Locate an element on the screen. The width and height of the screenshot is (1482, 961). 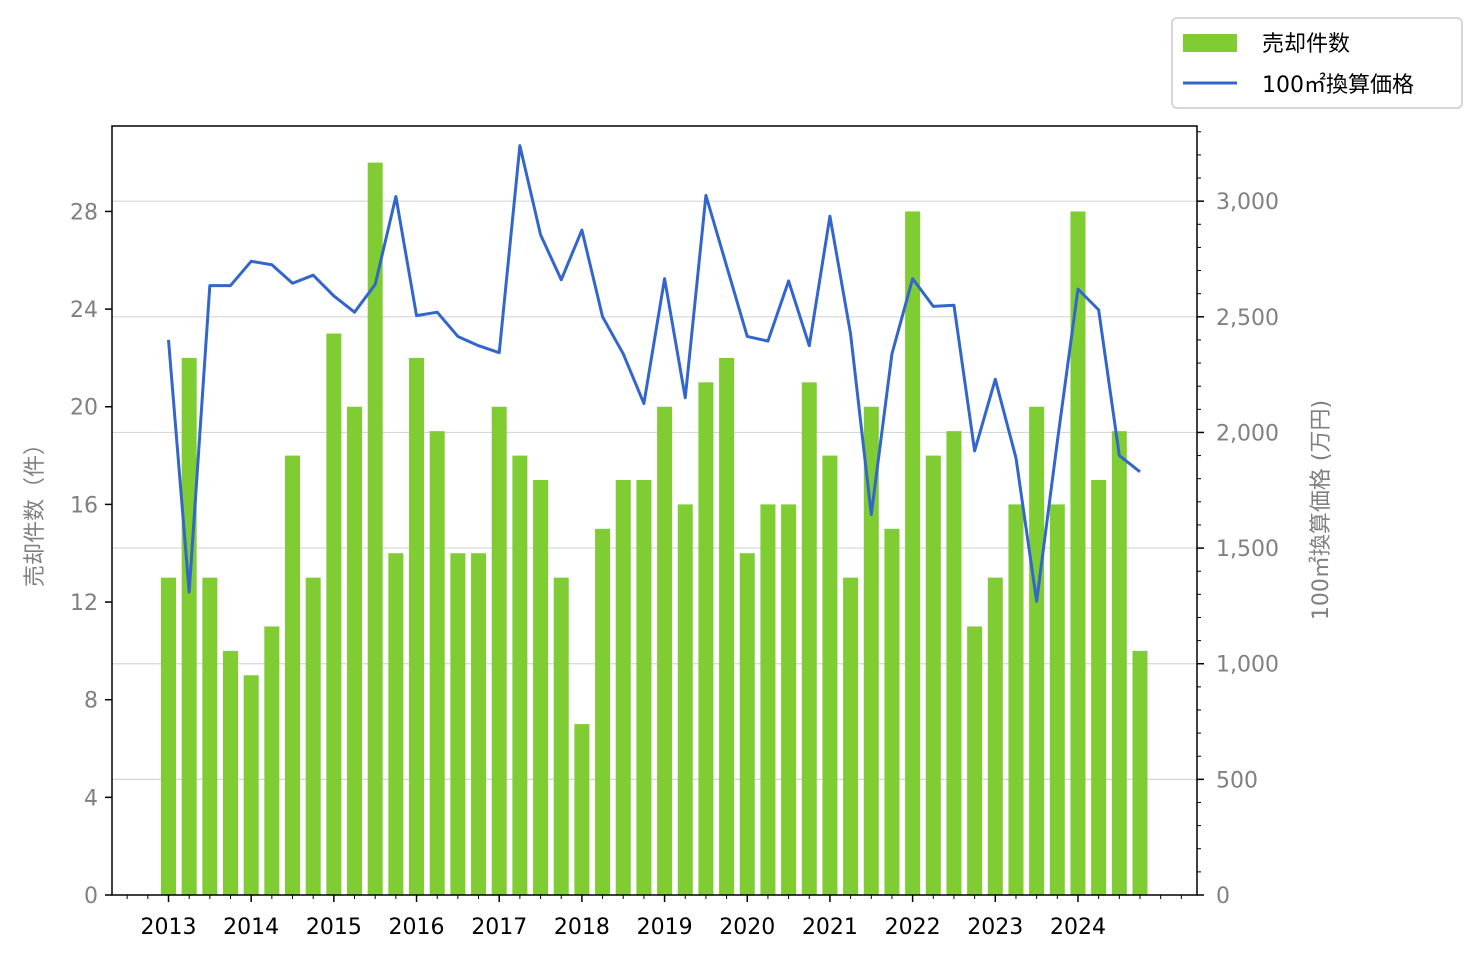
left-tick-label-1: 4 is located at coordinates (91, 798).